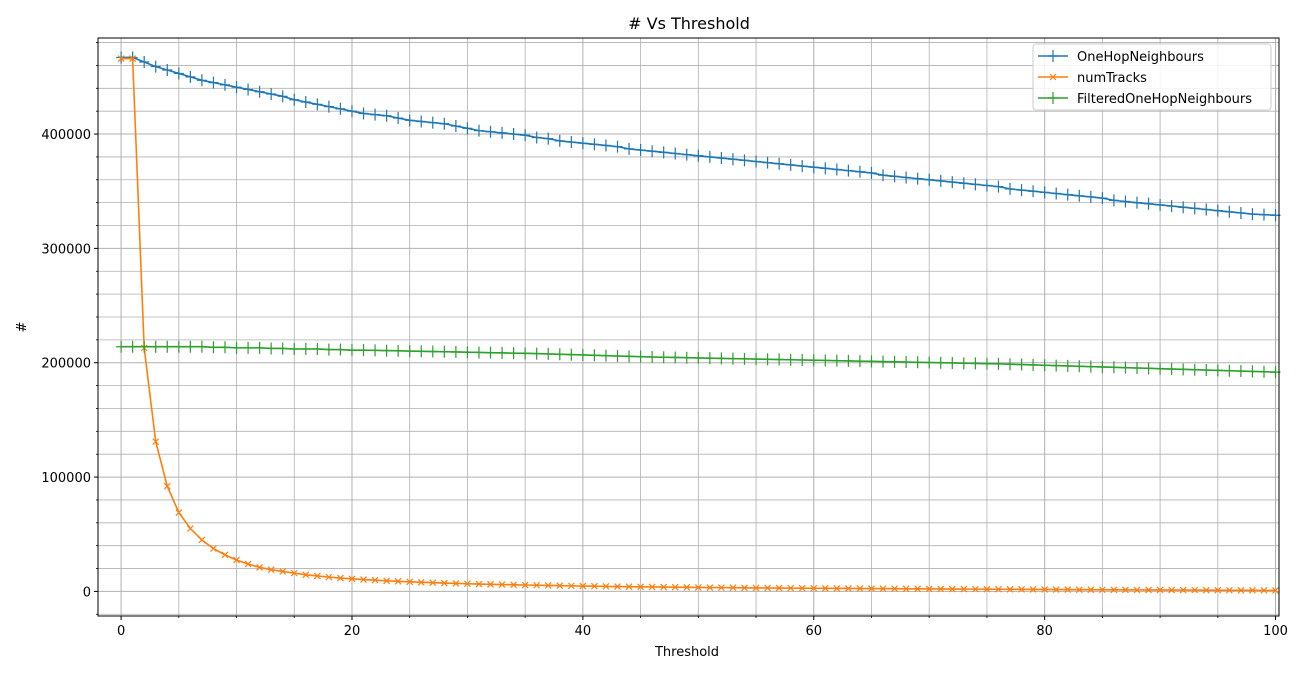 Image resolution: width=1301 pixels, height=674 pixels. What do you see at coordinates (689, 23) in the screenshot?
I see `chart-title: # Vs Threshold` at bounding box center [689, 23].